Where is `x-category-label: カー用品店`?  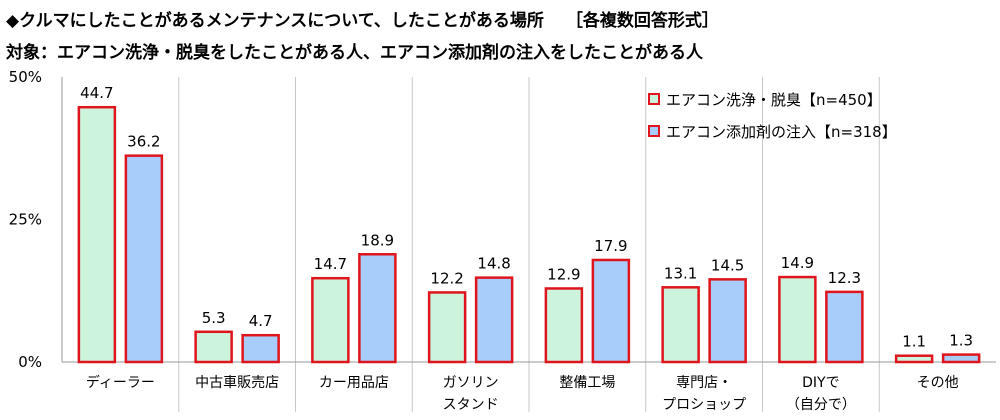 x-category-label: カー用品店 is located at coordinates (354, 383).